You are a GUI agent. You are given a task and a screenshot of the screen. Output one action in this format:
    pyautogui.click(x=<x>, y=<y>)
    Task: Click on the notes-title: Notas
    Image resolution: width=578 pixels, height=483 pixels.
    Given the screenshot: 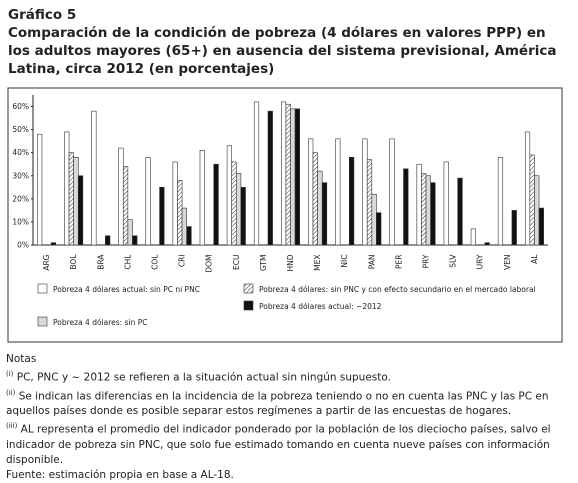 What is the action you would take?
    pyautogui.click(x=21, y=359)
    